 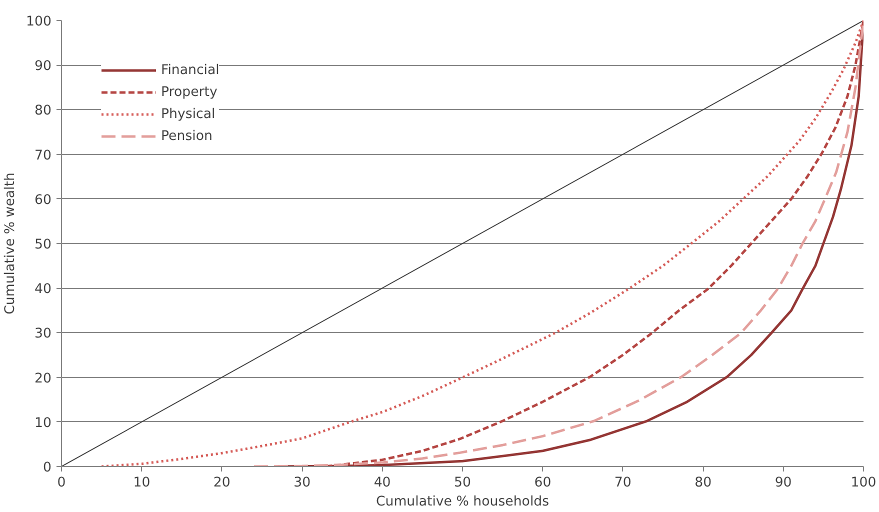 I want to click on legend-label: Property, so click(x=189, y=92).